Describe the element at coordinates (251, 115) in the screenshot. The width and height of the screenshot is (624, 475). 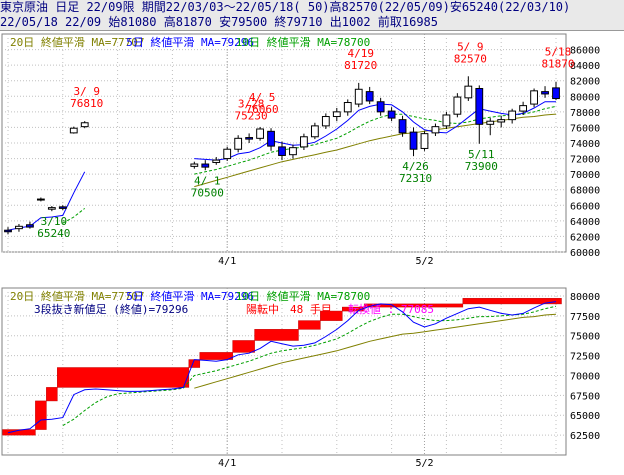
I see `annotation-price: 75230` at that location.